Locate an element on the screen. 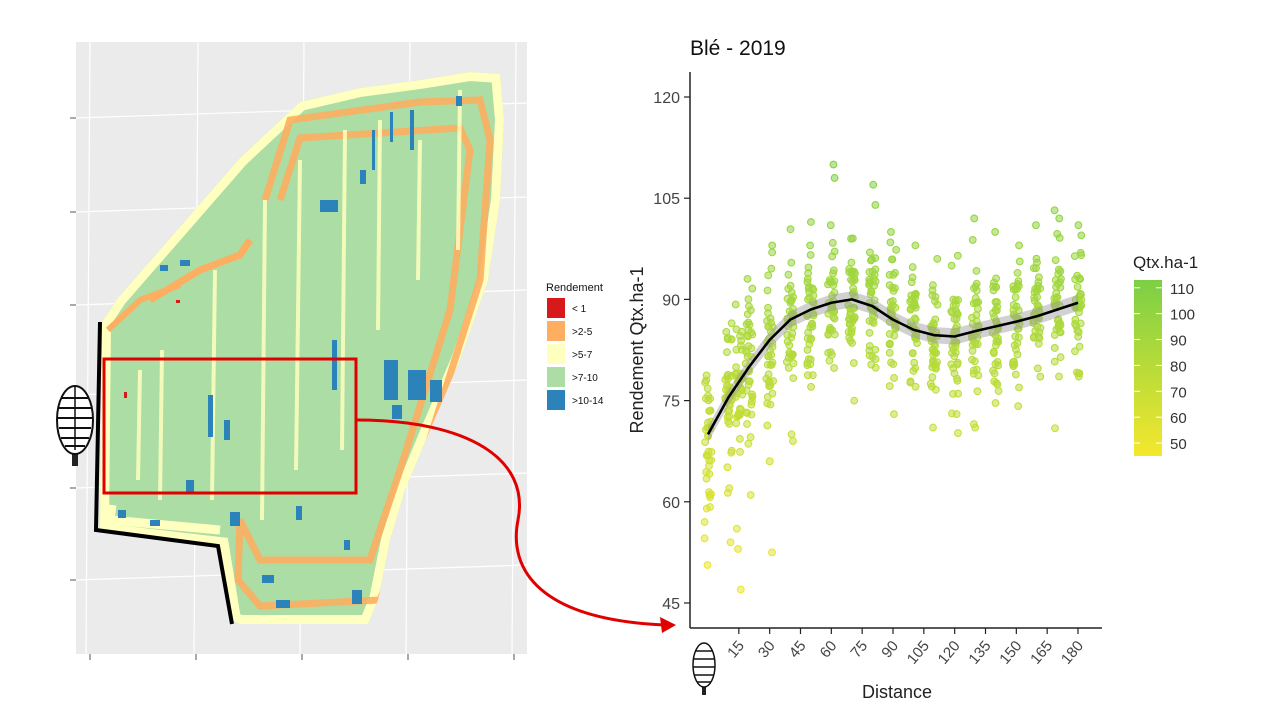 The image size is (1280, 720). x-tick-label: 90 is located at coordinates (890, 650).